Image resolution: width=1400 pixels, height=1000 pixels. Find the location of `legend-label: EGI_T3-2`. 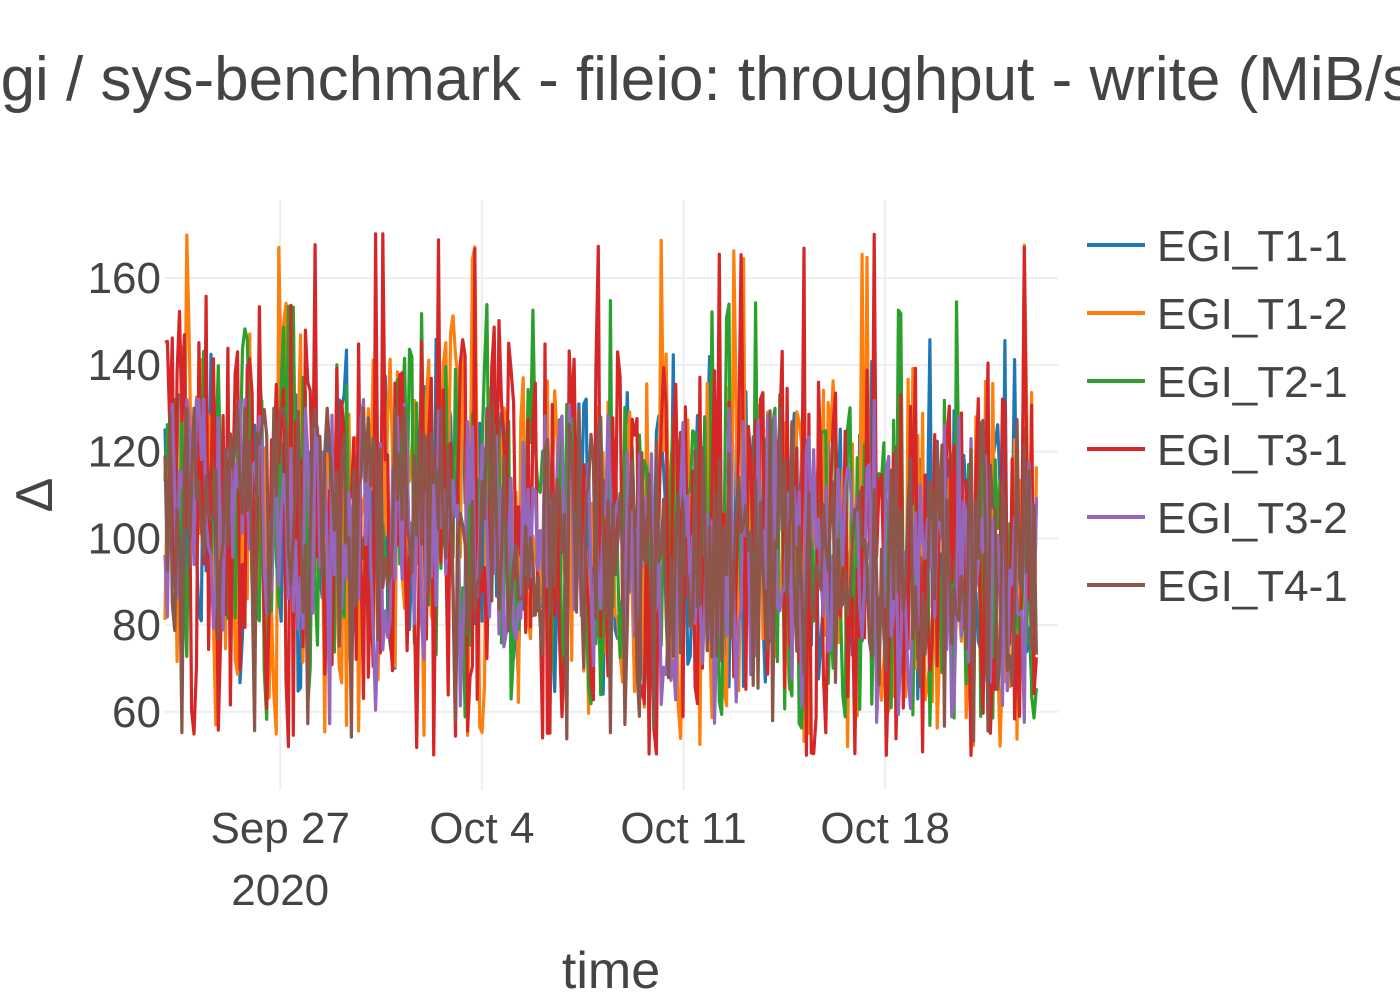

legend-label: EGI_T3-2 is located at coordinates (1252, 518).